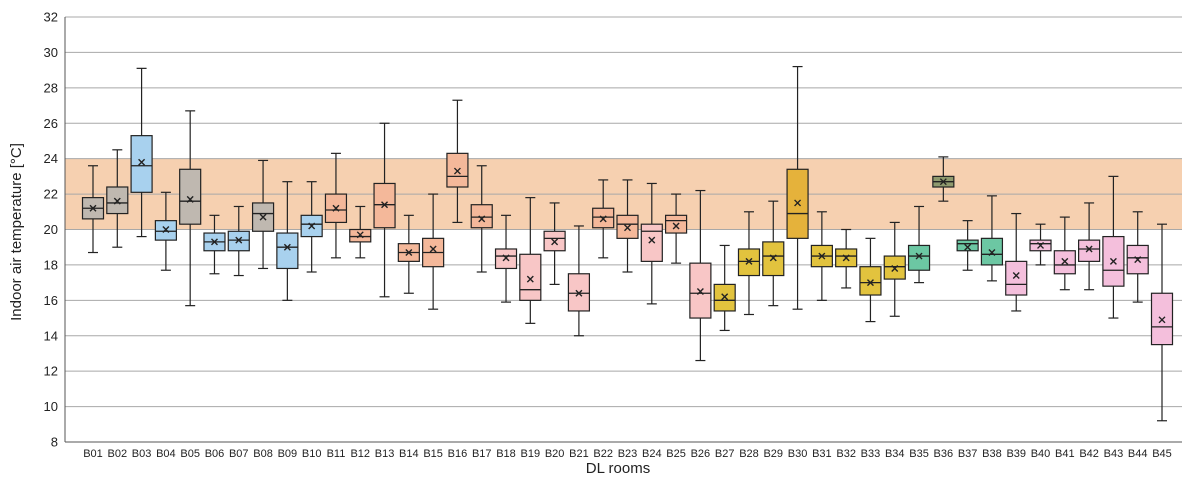 This screenshot has width=1192, height=479. I want to click on y-tick-label: 18, so click(51, 264).